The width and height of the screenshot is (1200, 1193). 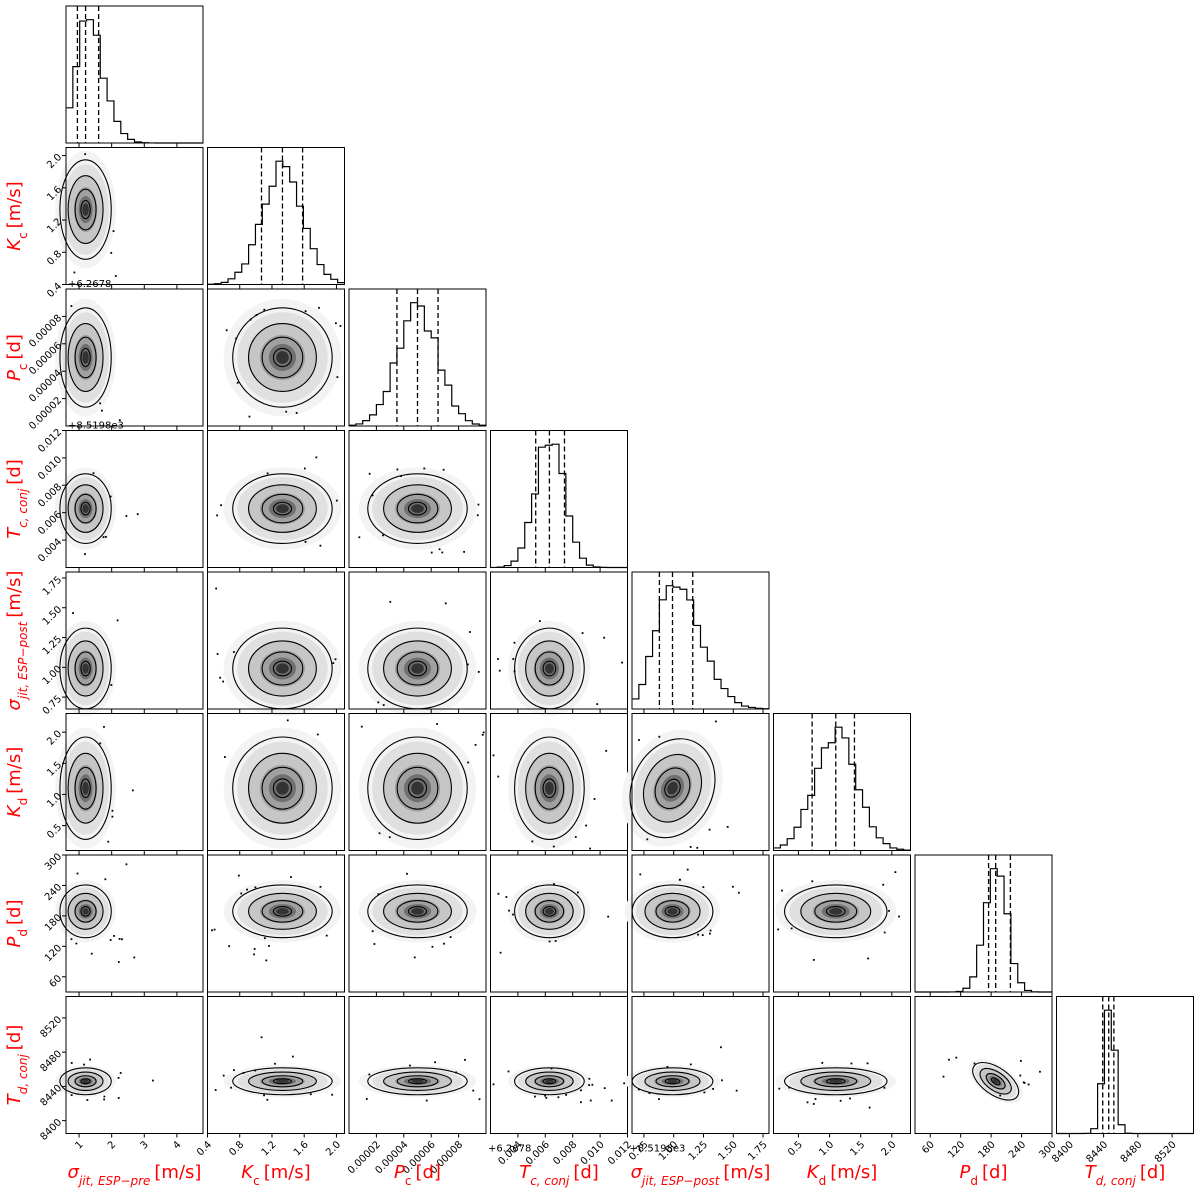 I want to click on y-axis-label-3: Tc, conj[d], so click(x=17, y=499).